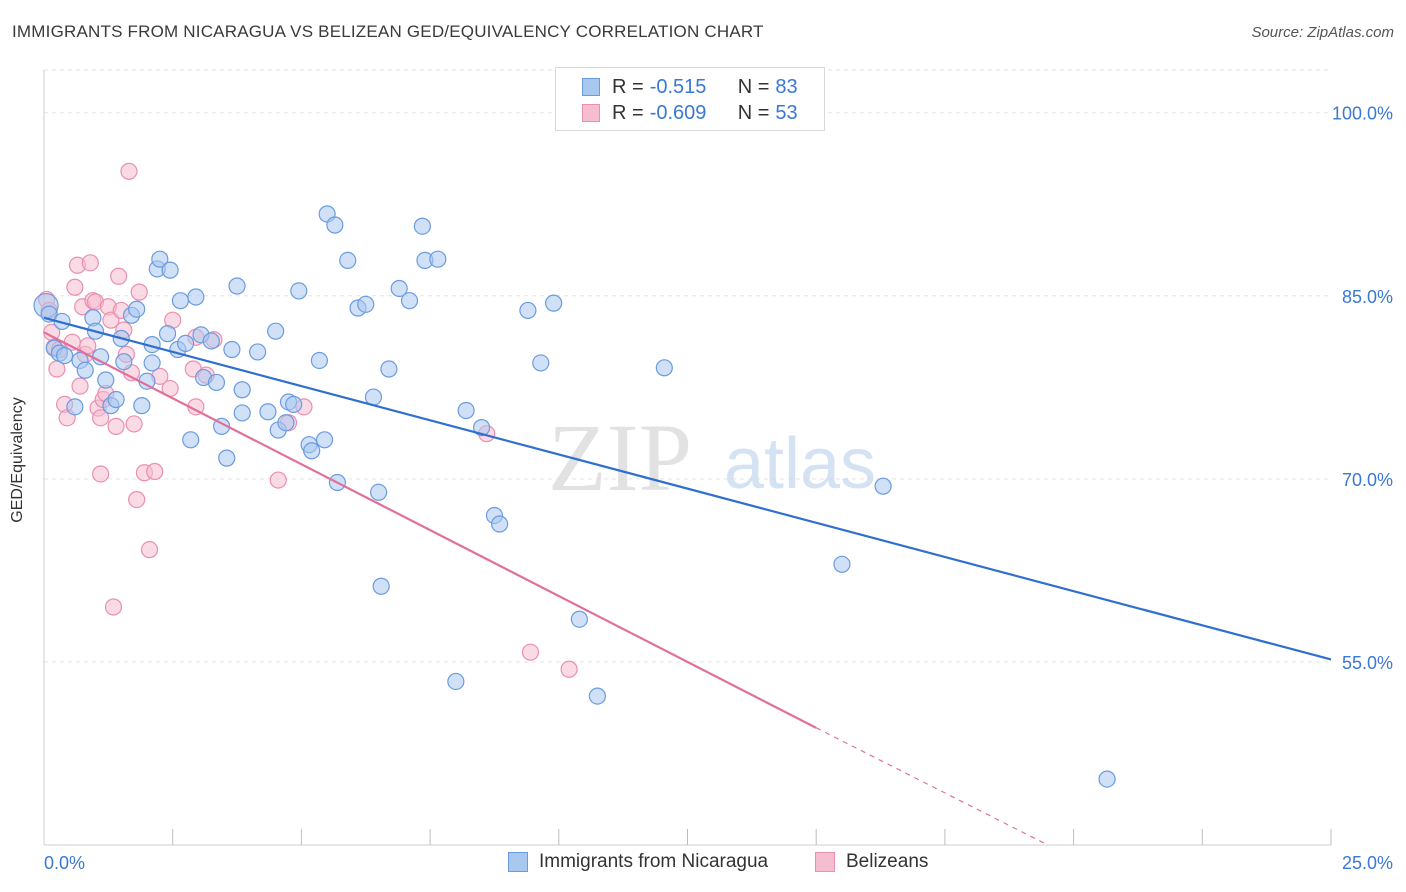  What do you see at coordinates (1322, 32) in the screenshot?
I see `chart-source: Source: ZipAtlas.com` at bounding box center [1322, 32].